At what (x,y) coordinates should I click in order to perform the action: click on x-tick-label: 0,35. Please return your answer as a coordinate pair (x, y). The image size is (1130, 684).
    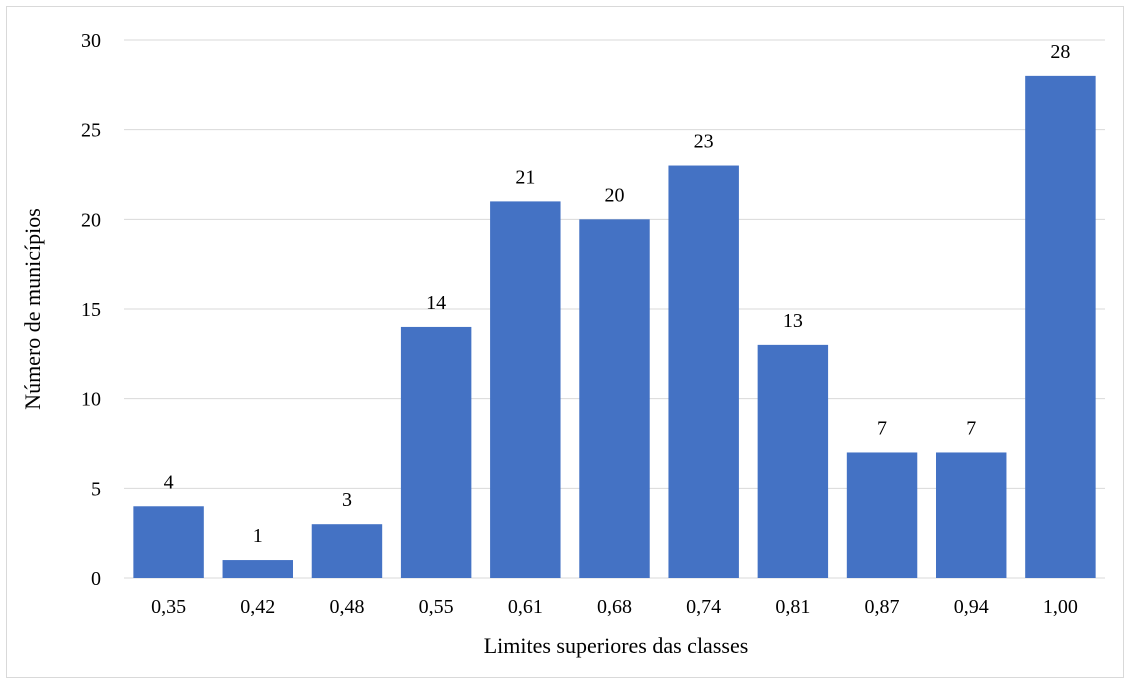
    Looking at the image, I should click on (168, 607).